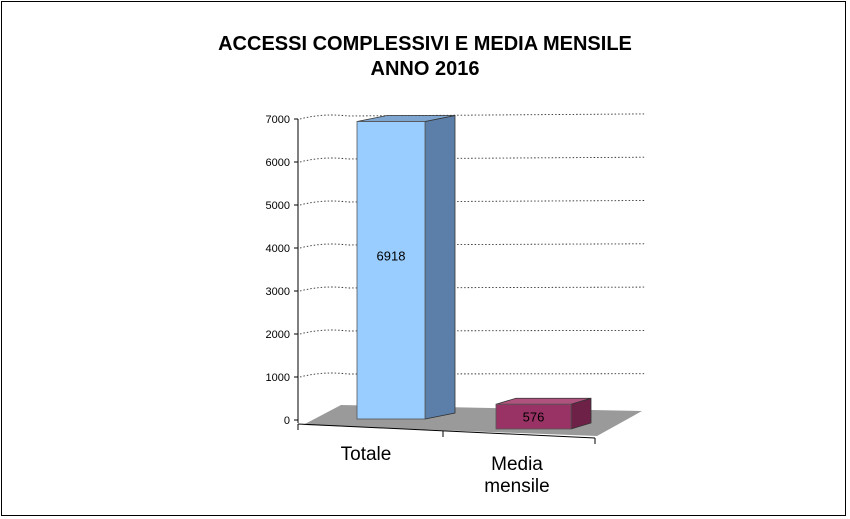 Image resolution: width=850 pixels, height=519 pixels. I want to click on chart-subtitle: ANNO 2016, so click(425, 69).